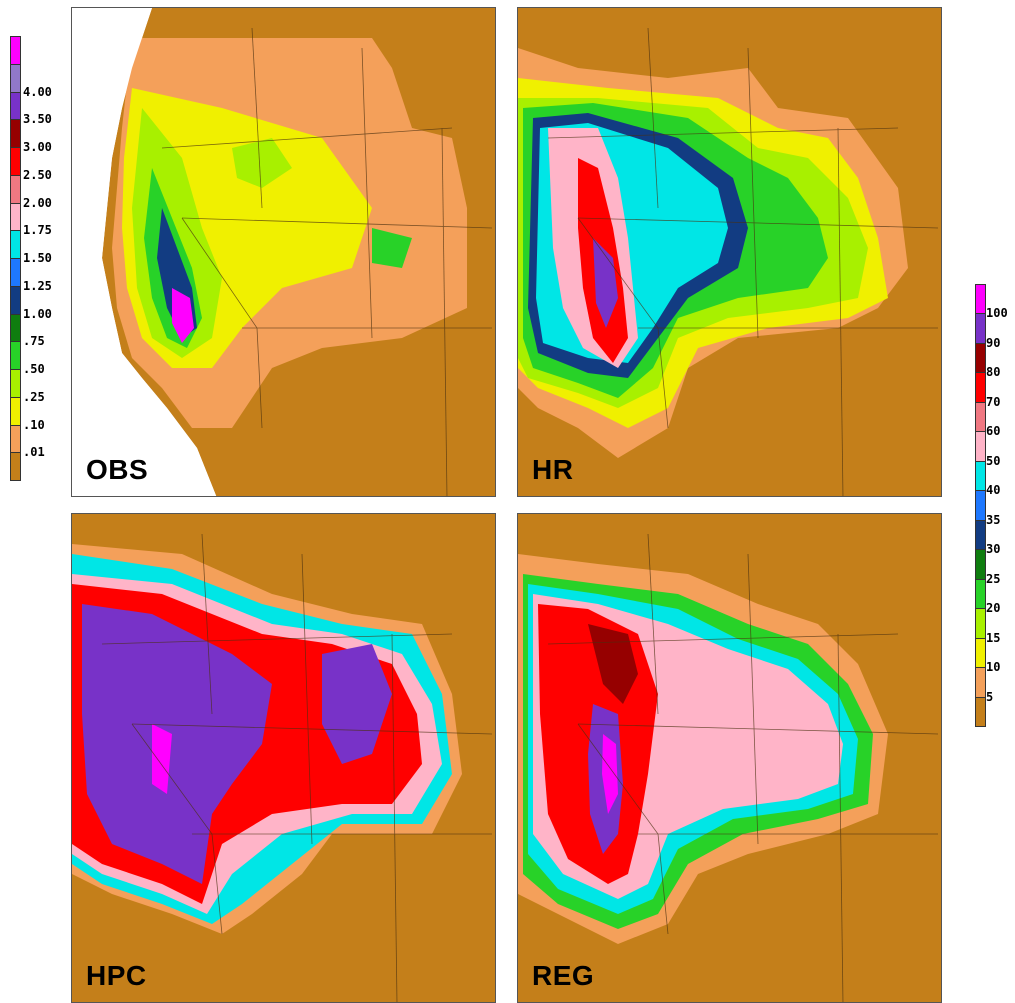  Describe the element at coordinates (993, 490) in the screenshot. I see `legend-right-tick-label: 40` at that location.